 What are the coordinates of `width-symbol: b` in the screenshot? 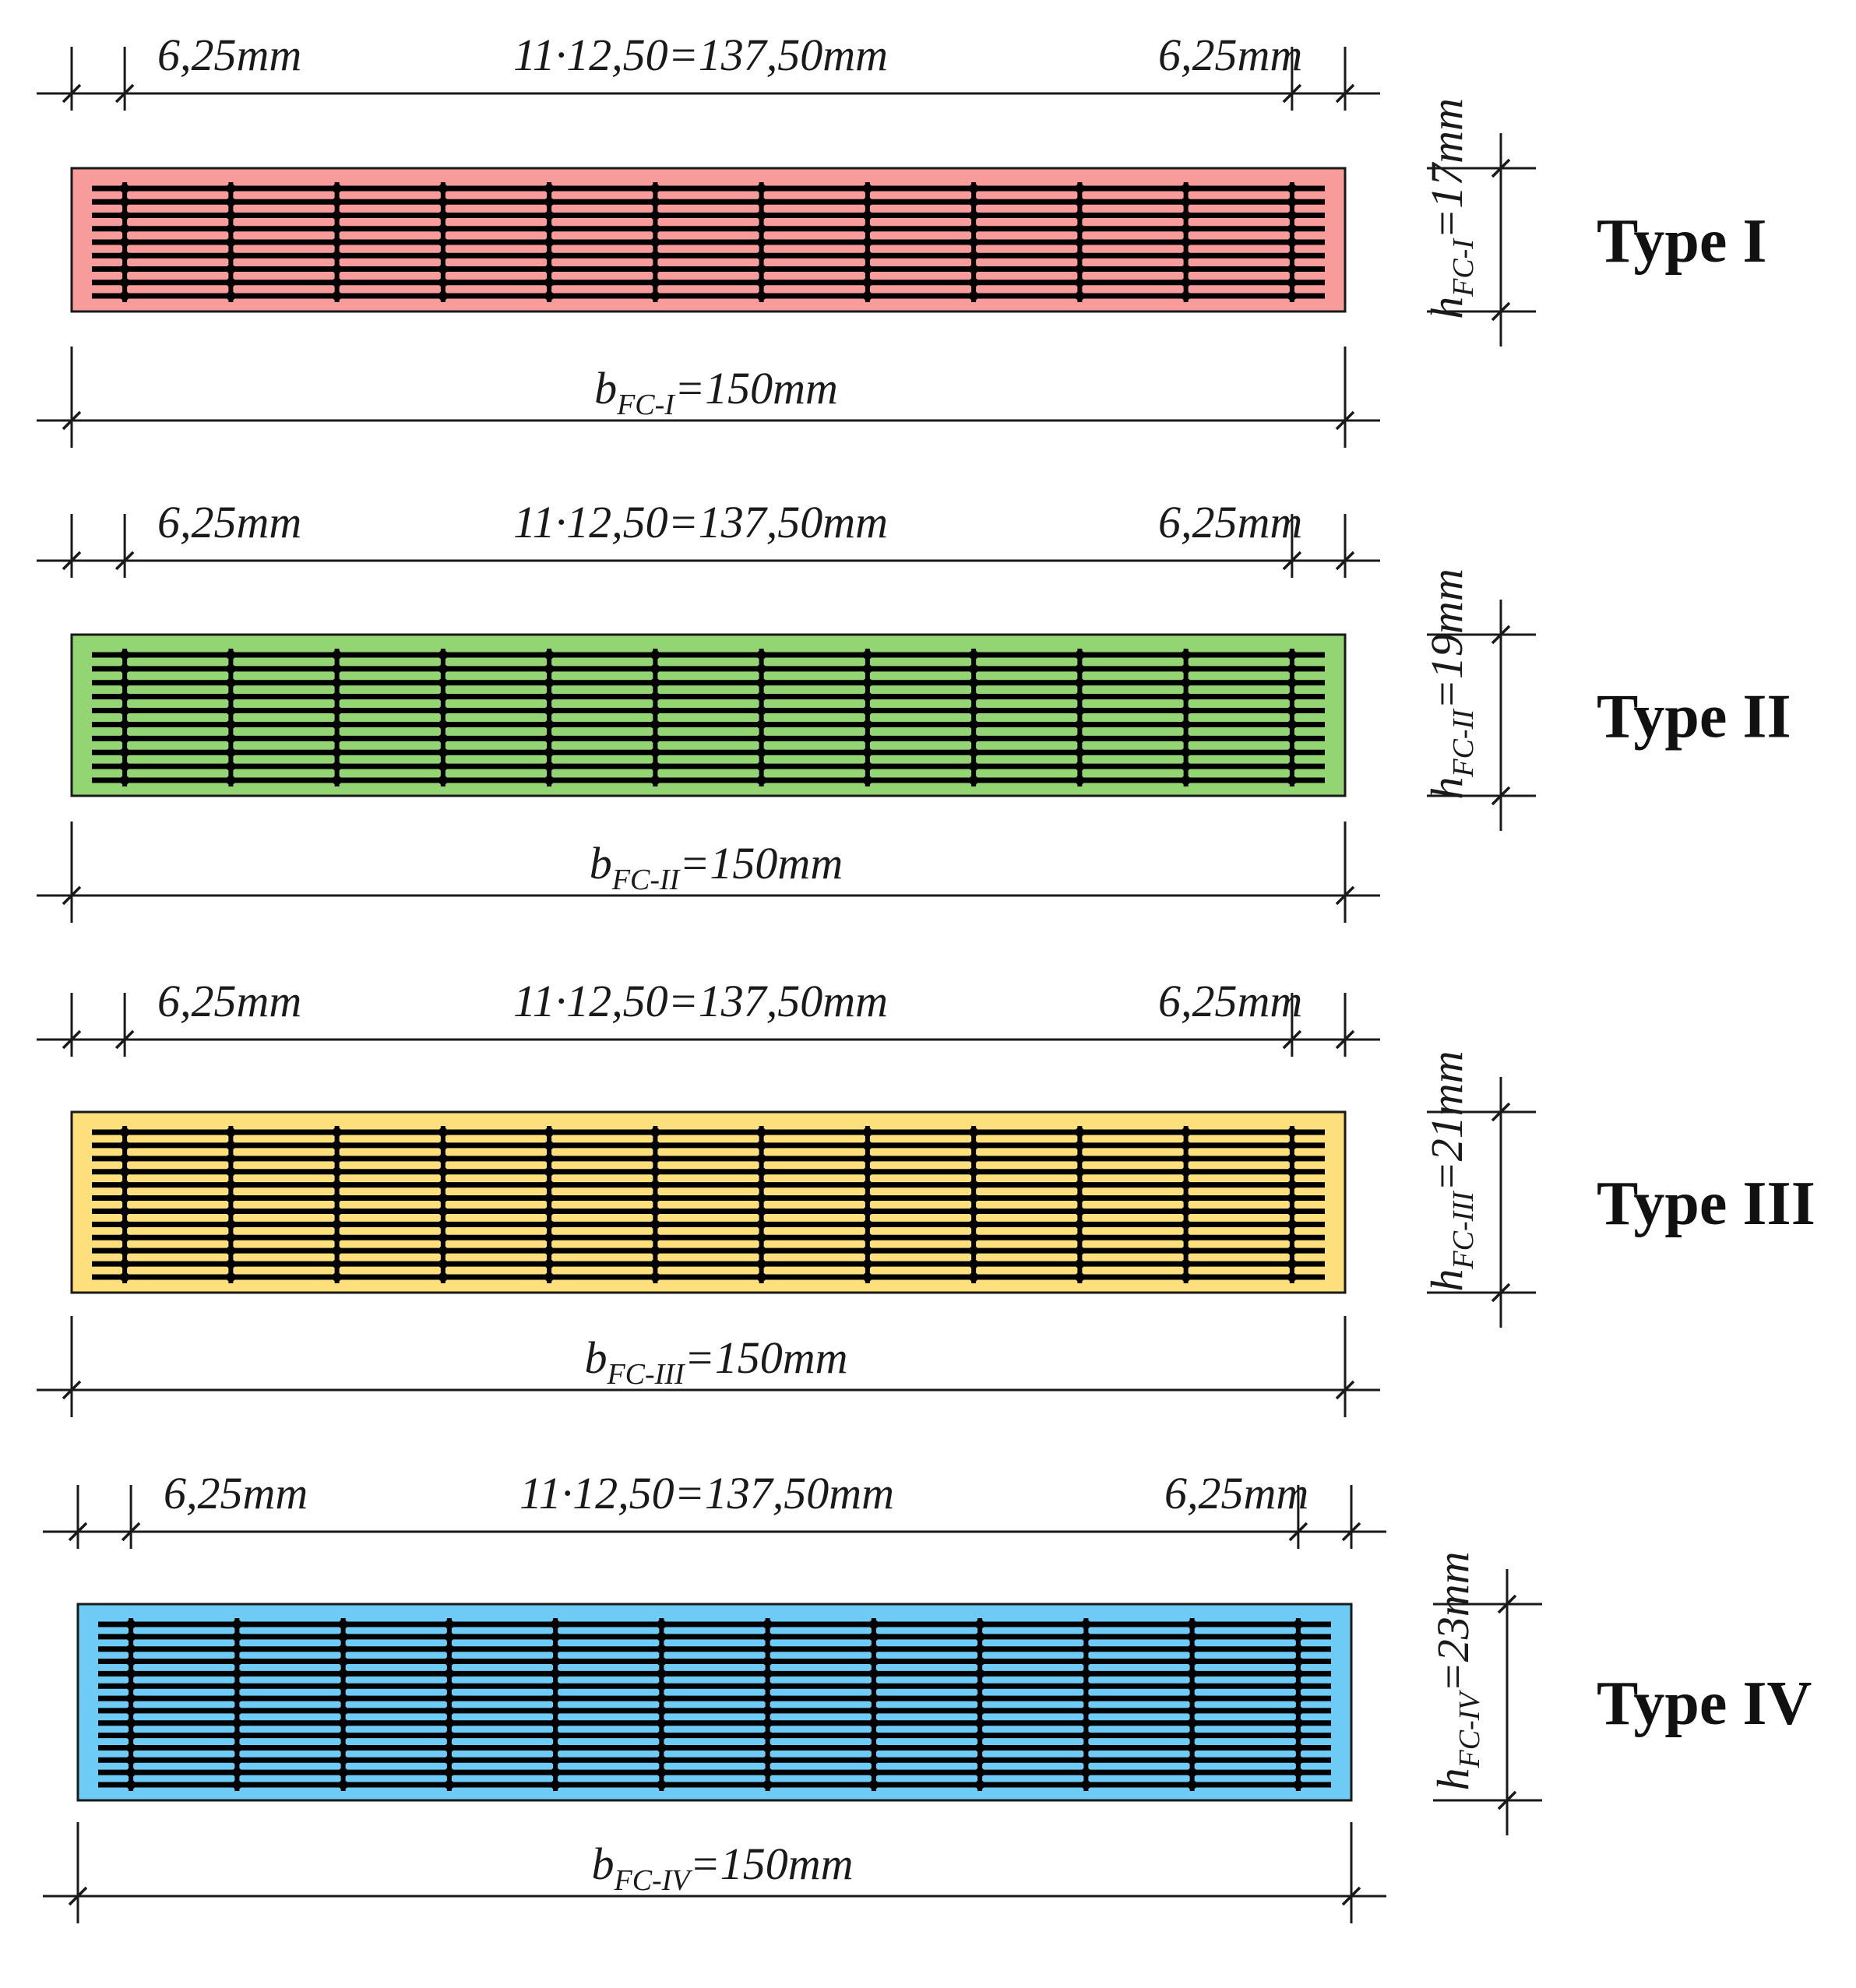 It's located at (603, 1863).